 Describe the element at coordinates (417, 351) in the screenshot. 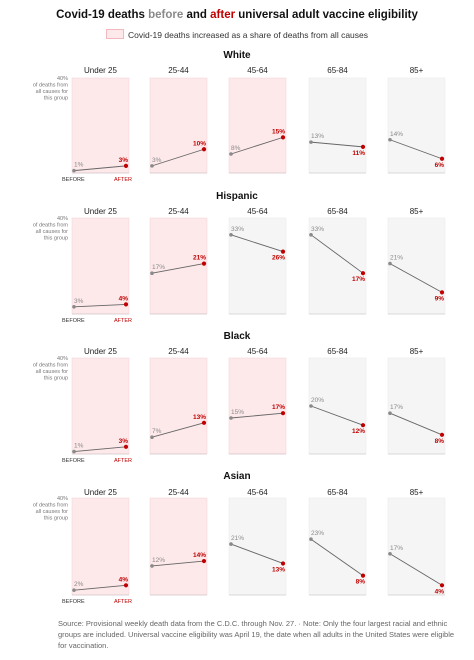

I see `age-label-black-4: 85+` at that location.